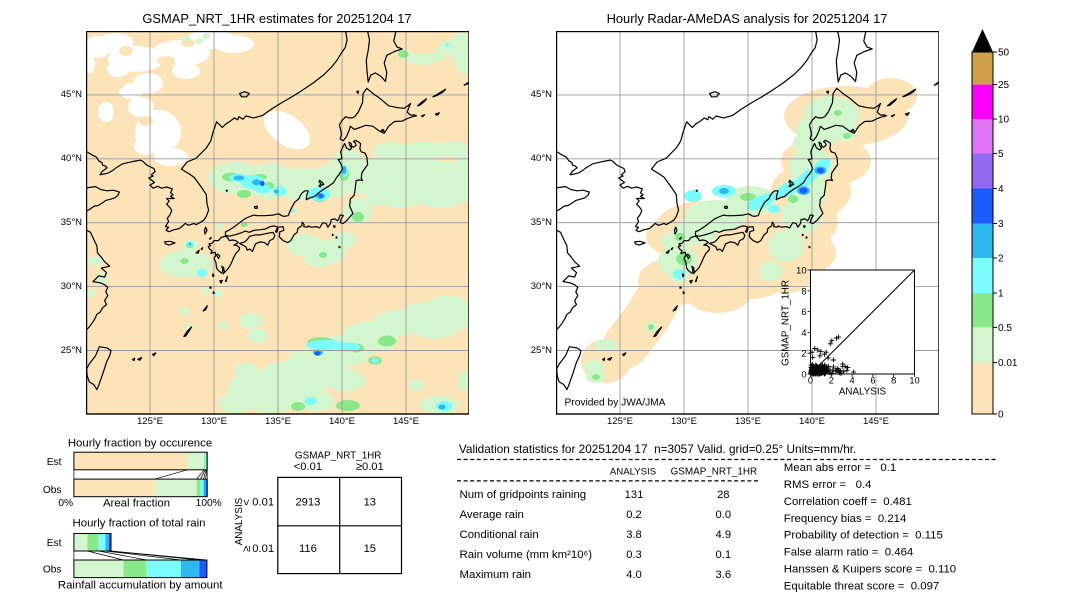 This screenshot has width=1080, height=612. I want to click on svg-text: 1, so click(1001, 294).